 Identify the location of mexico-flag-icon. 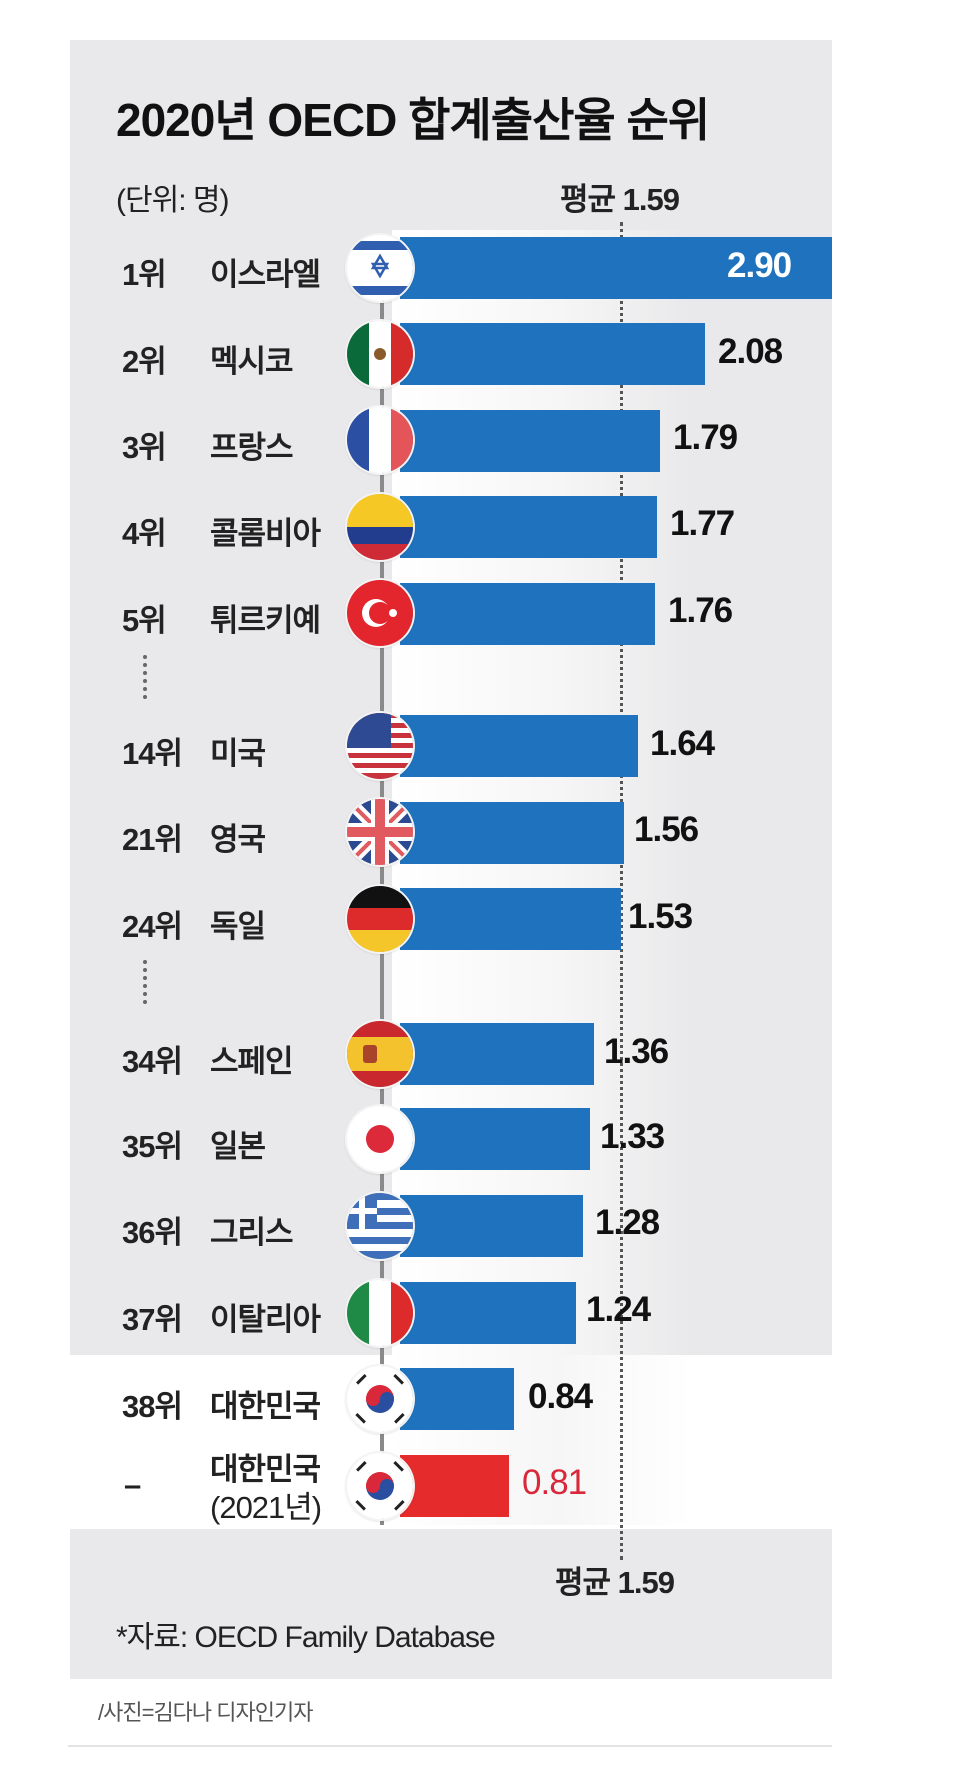
(380, 354).